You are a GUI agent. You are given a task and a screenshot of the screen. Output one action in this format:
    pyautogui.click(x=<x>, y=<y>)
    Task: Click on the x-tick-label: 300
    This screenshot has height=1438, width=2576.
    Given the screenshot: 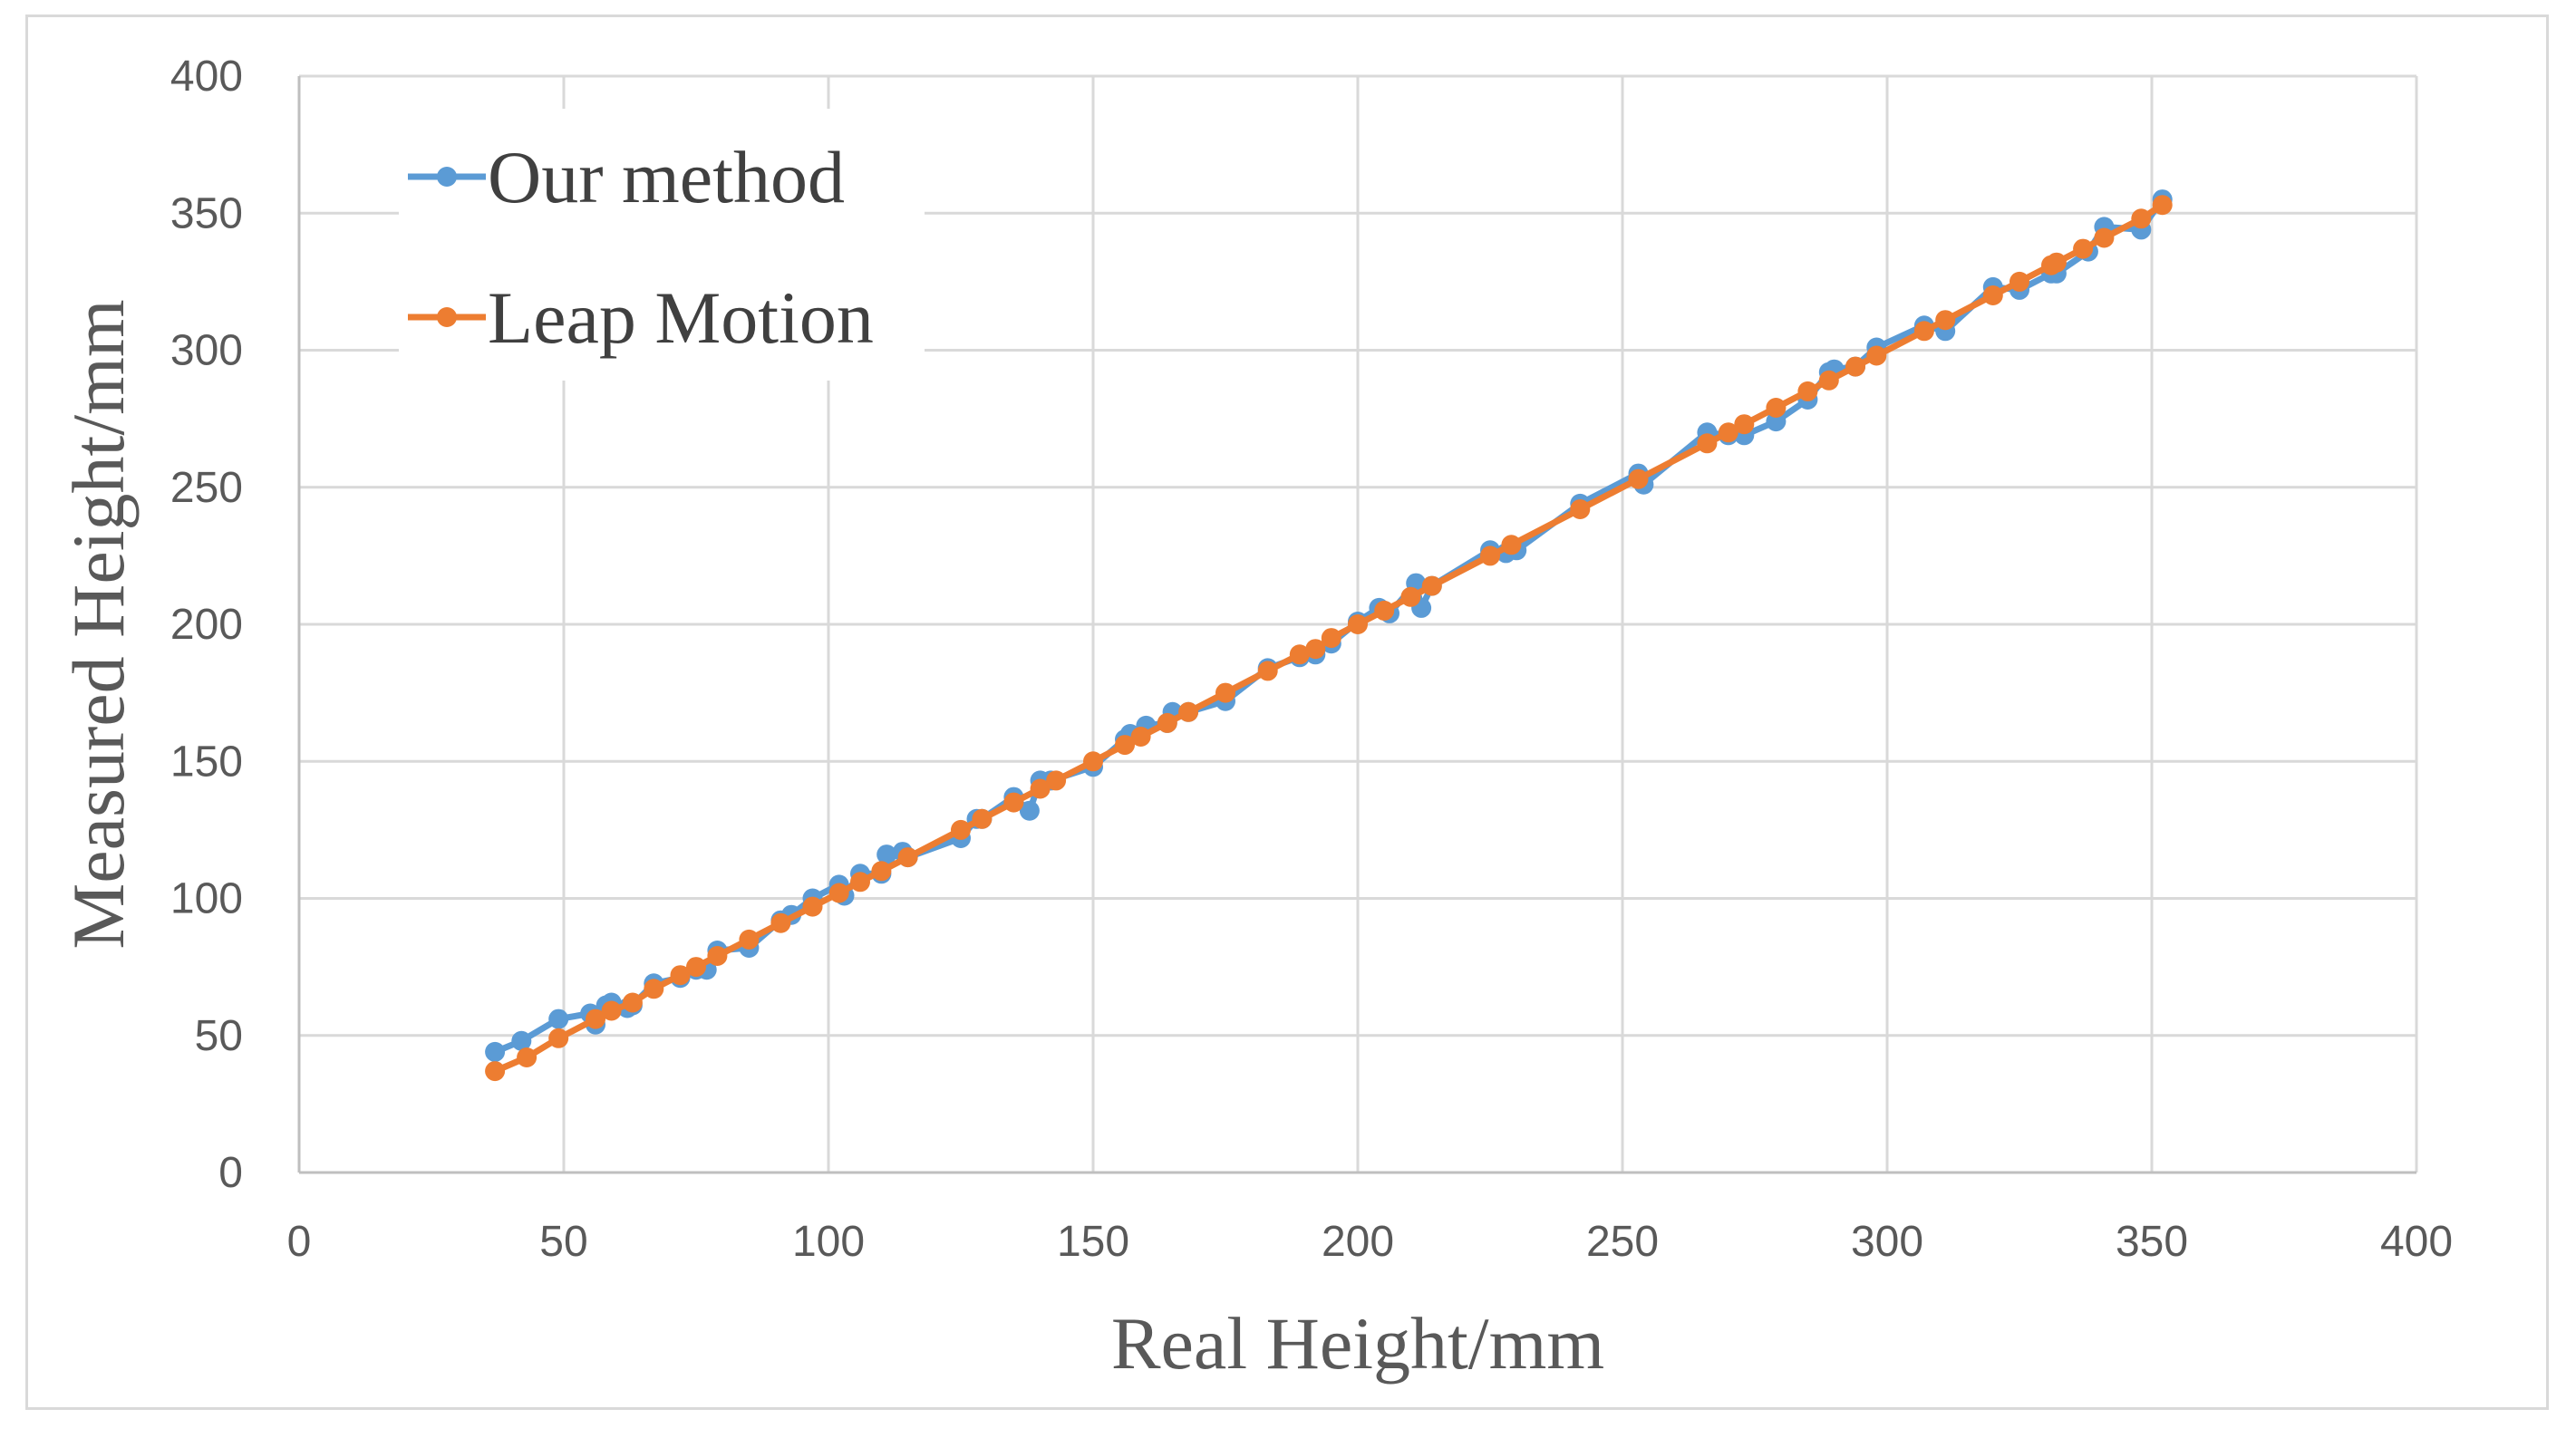 What is the action you would take?
    pyautogui.click(x=1887, y=1242)
    